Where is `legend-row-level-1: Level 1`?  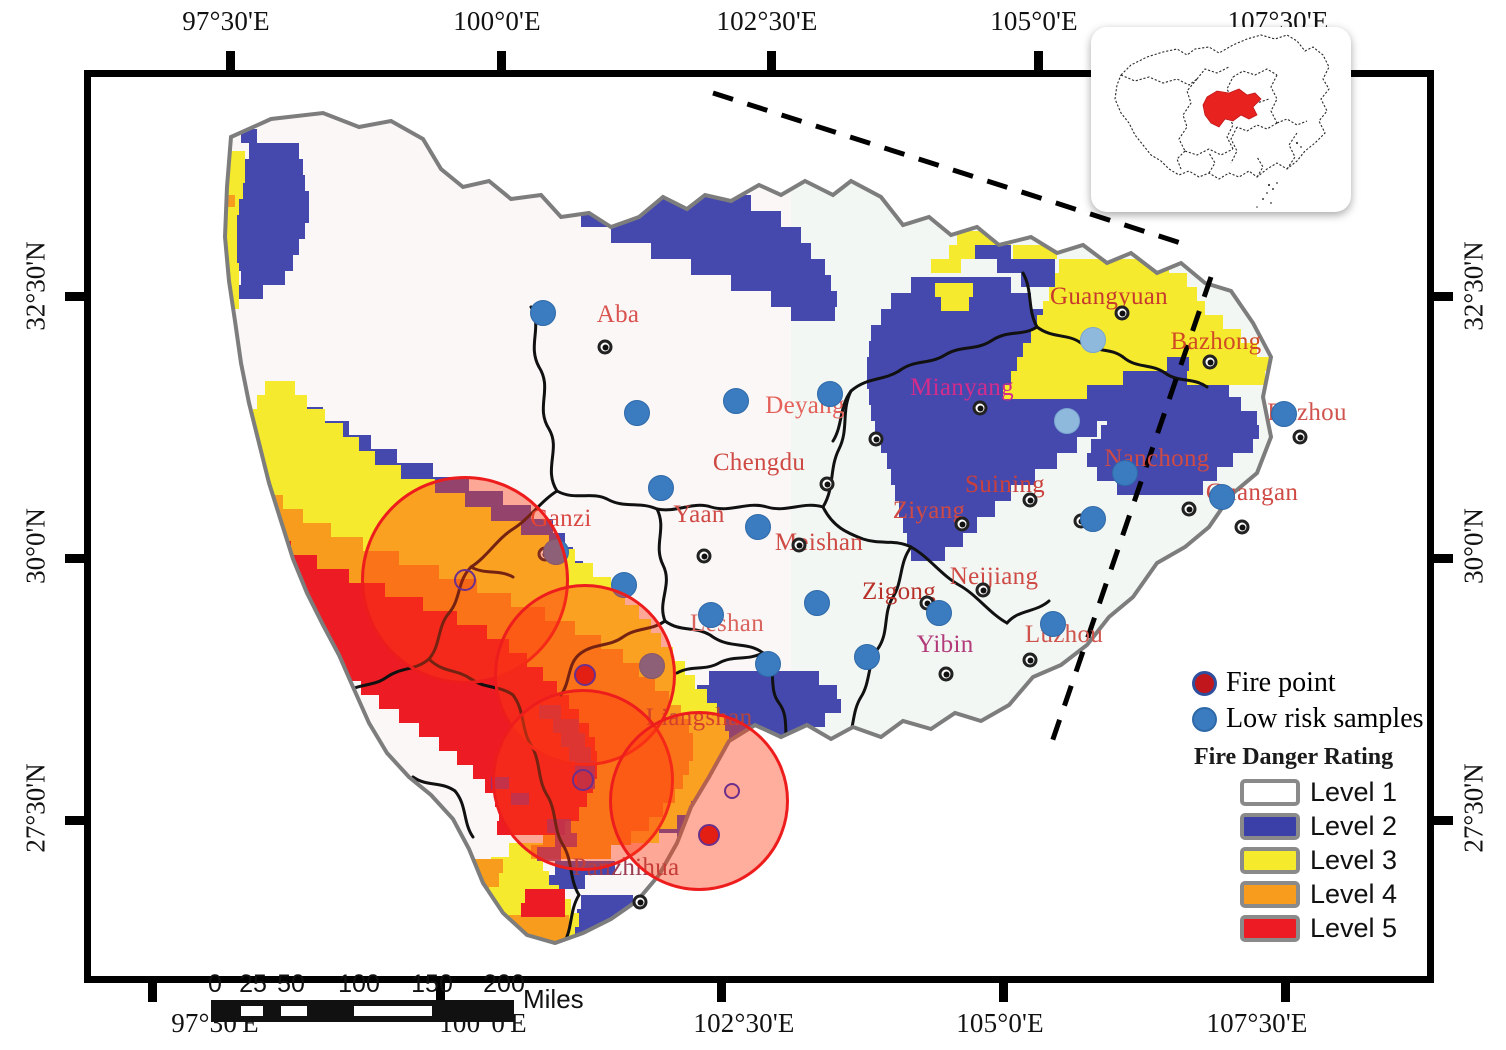
legend-row-level-1: Level 1 is located at coordinates (1317, 792).